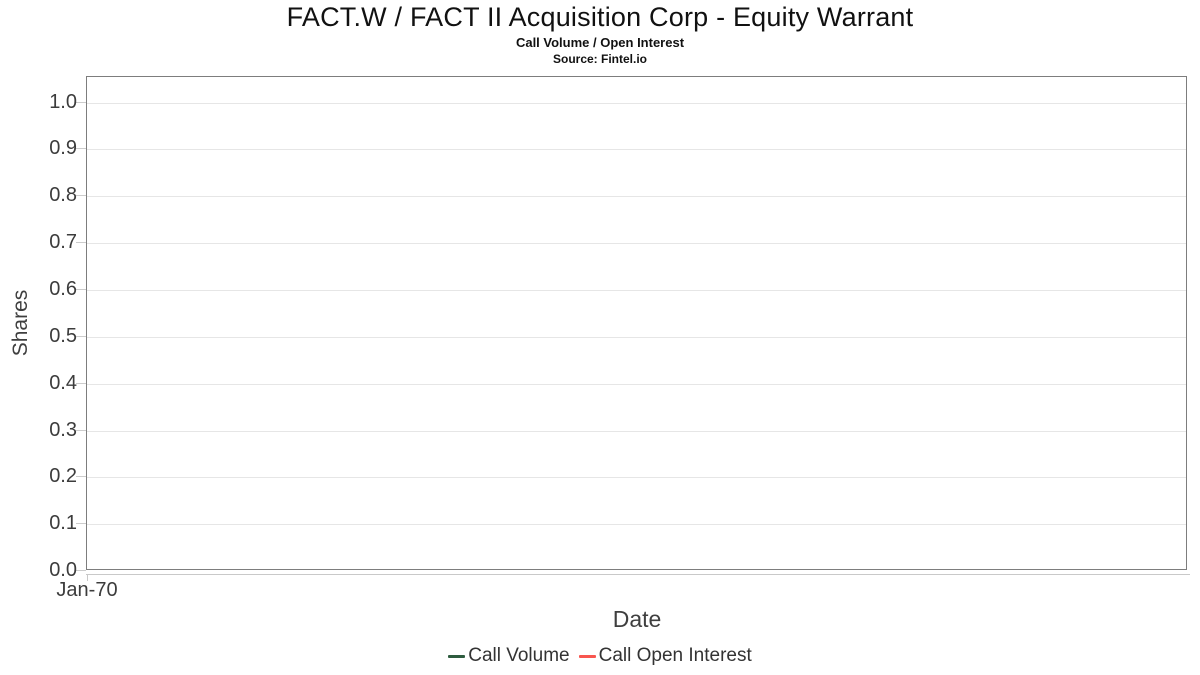 Image resolution: width=1200 pixels, height=675 pixels. I want to click on x-axis-line, so click(638, 574).